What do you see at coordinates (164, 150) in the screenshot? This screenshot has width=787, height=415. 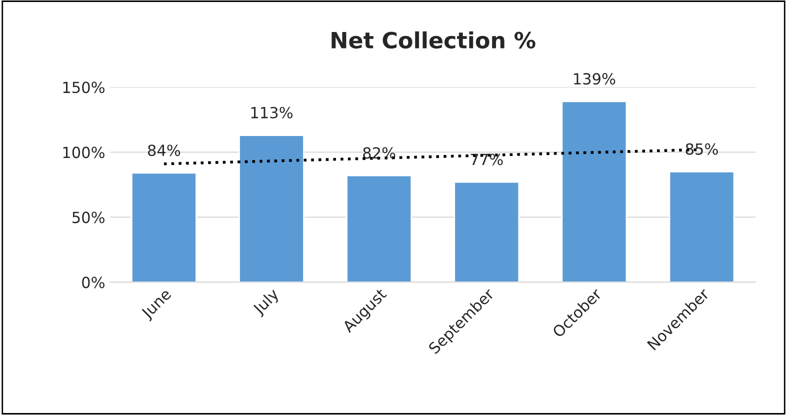 I see `data-label: 84%` at bounding box center [164, 150].